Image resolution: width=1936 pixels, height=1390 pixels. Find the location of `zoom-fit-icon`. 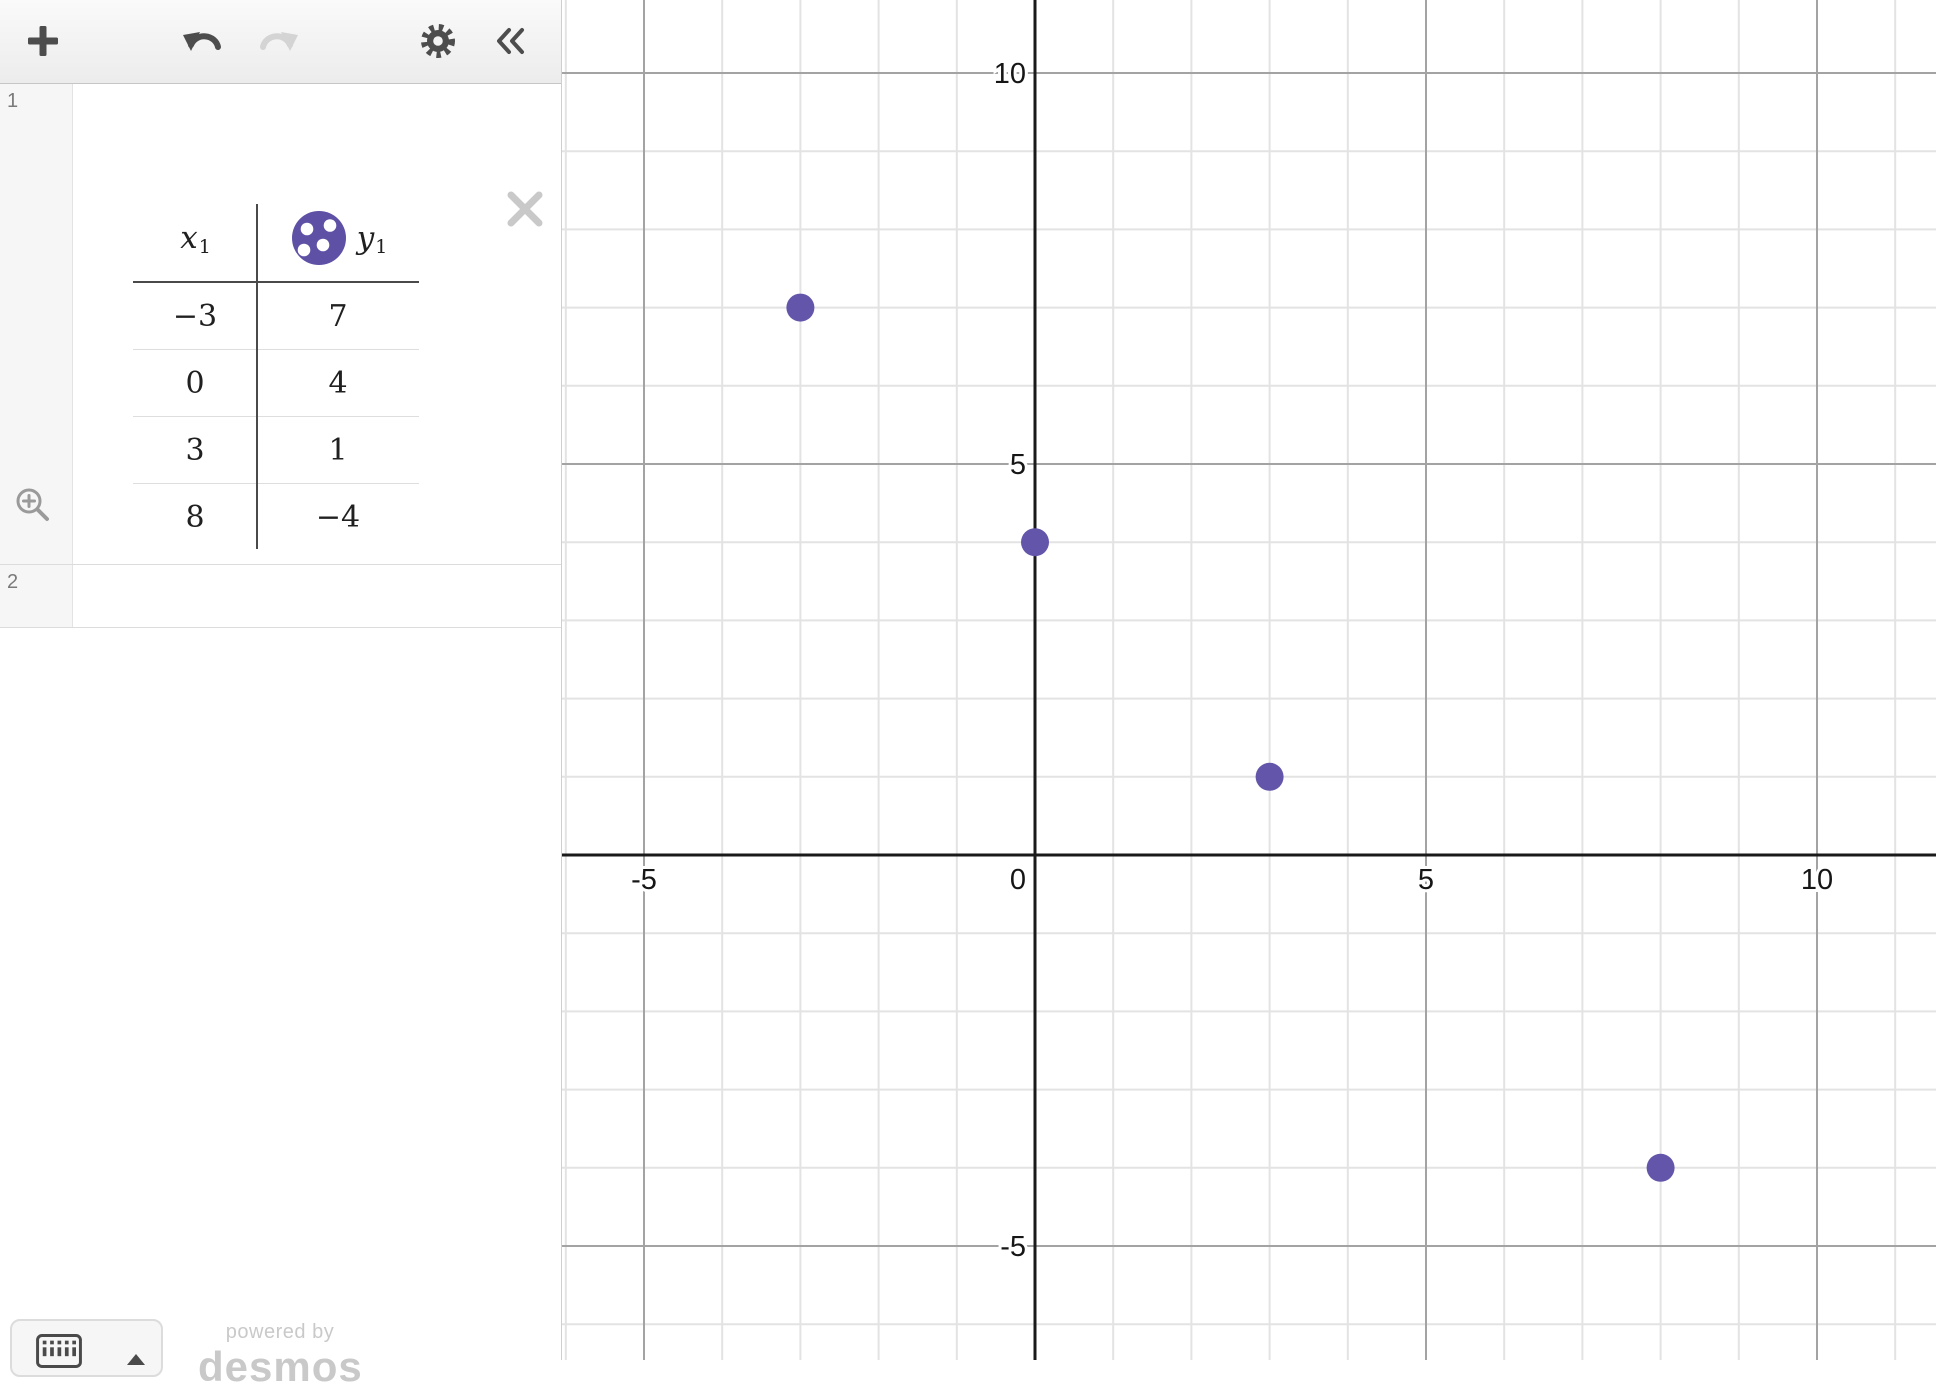

zoom-fit-icon is located at coordinates (33, 507).